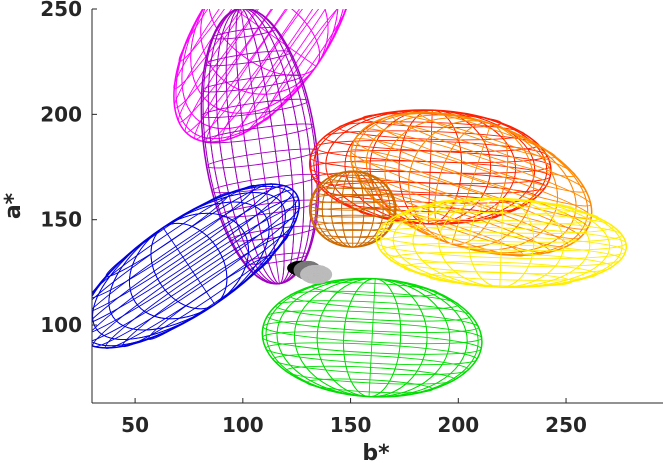 The height and width of the screenshot is (463, 663). What do you see at coordinates (458, 425) in the screenshot?
I see `x-tick-label: 200` at bounding box center [458, 425].